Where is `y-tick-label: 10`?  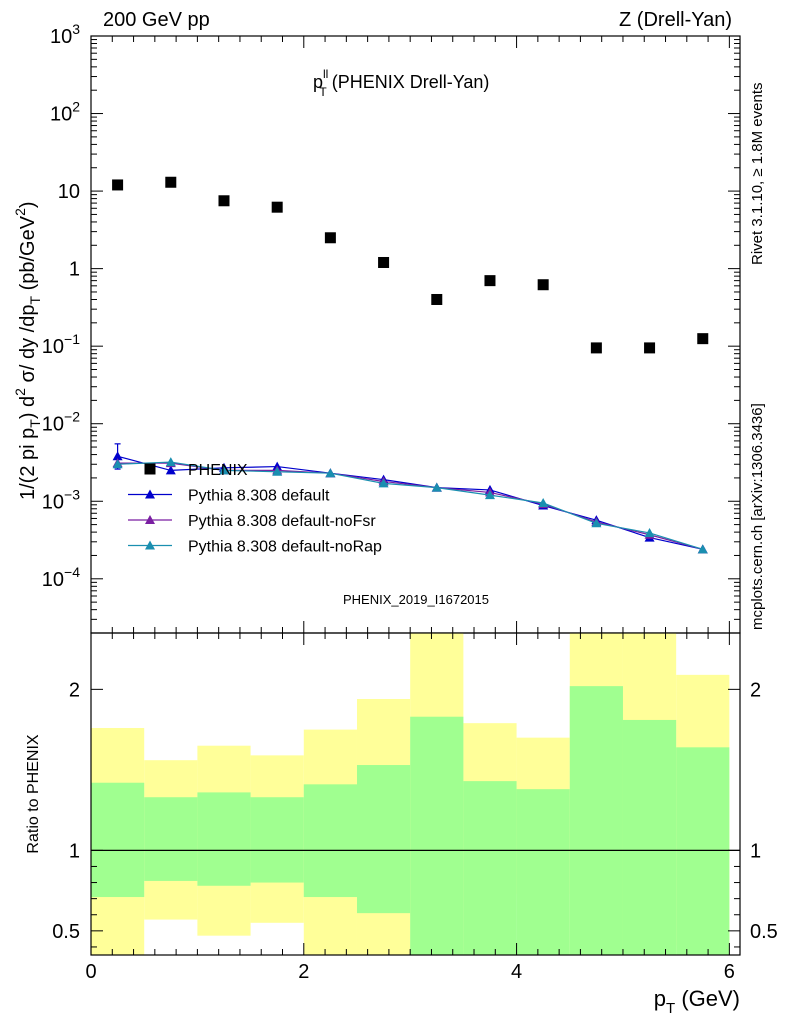
y-tick-label: 10 is located at coordinates (69, 192).